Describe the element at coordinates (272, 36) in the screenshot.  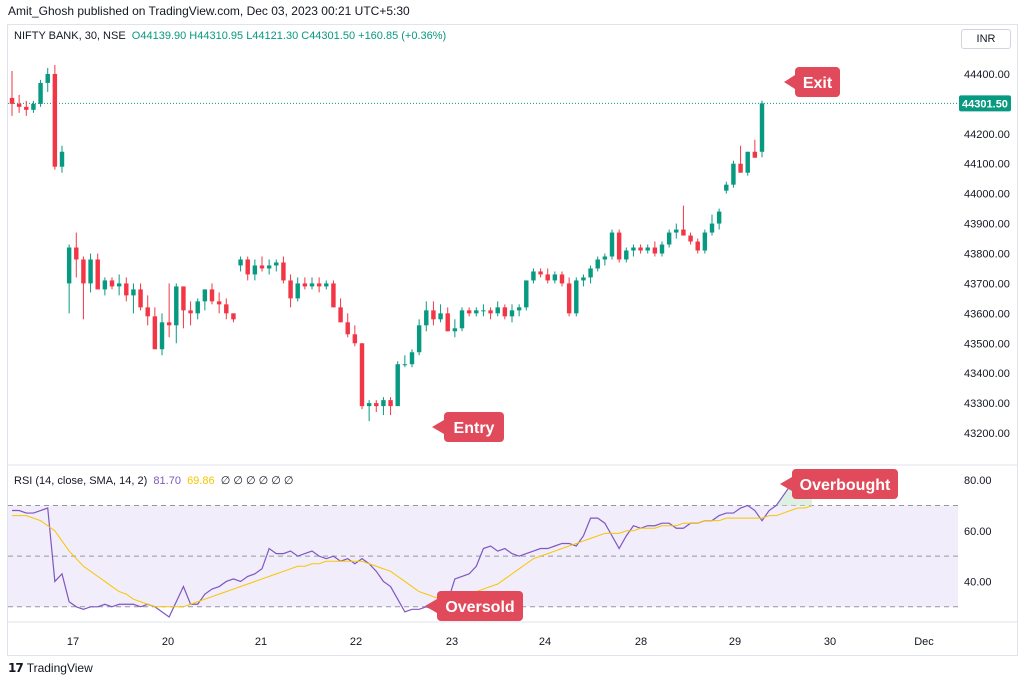
I see `low-value: L44121.30` at that location.